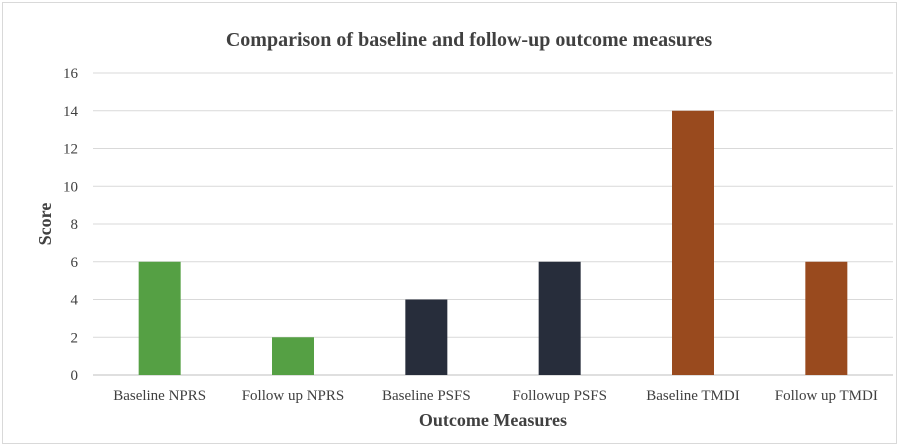 This screenshot has height=448, width=901. What do you see at coordinates (692, 396) in the screenshot?
I see `x-tick-label: Baseline TMDI` at bounding box center [692, 396].